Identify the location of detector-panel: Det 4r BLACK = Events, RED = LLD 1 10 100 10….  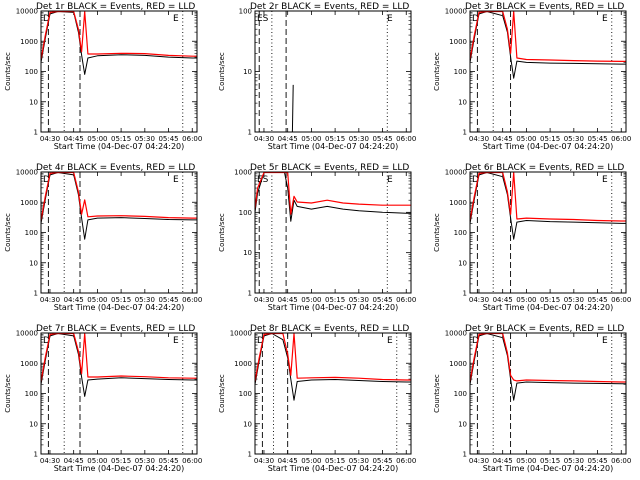
(103, 237).